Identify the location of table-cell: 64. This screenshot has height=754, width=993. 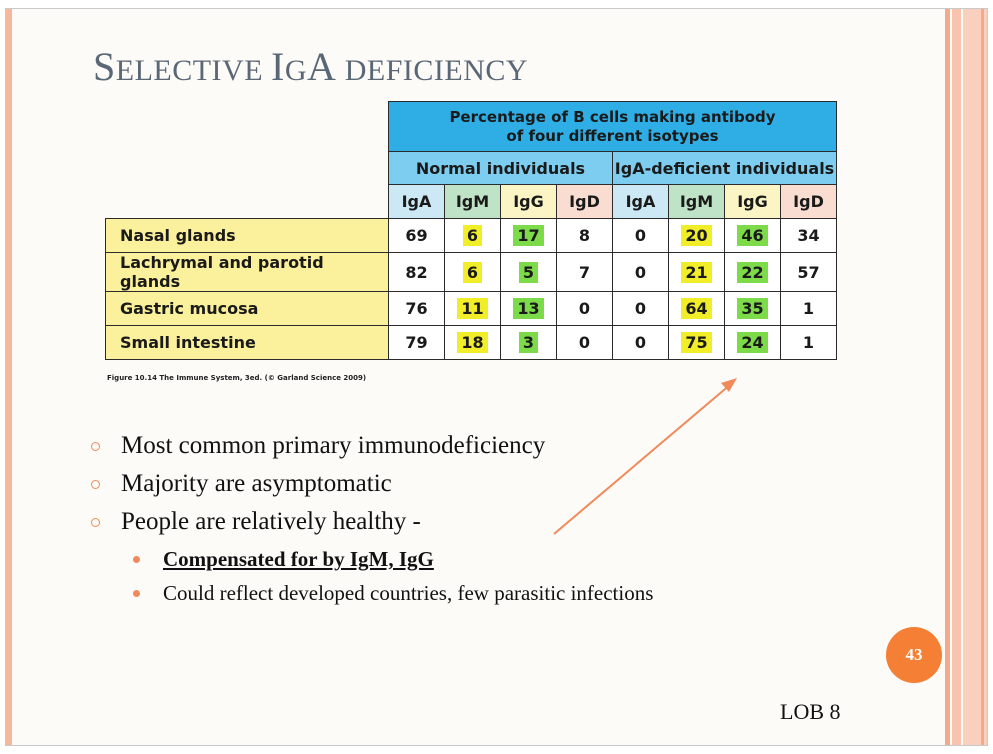
(696, 308).